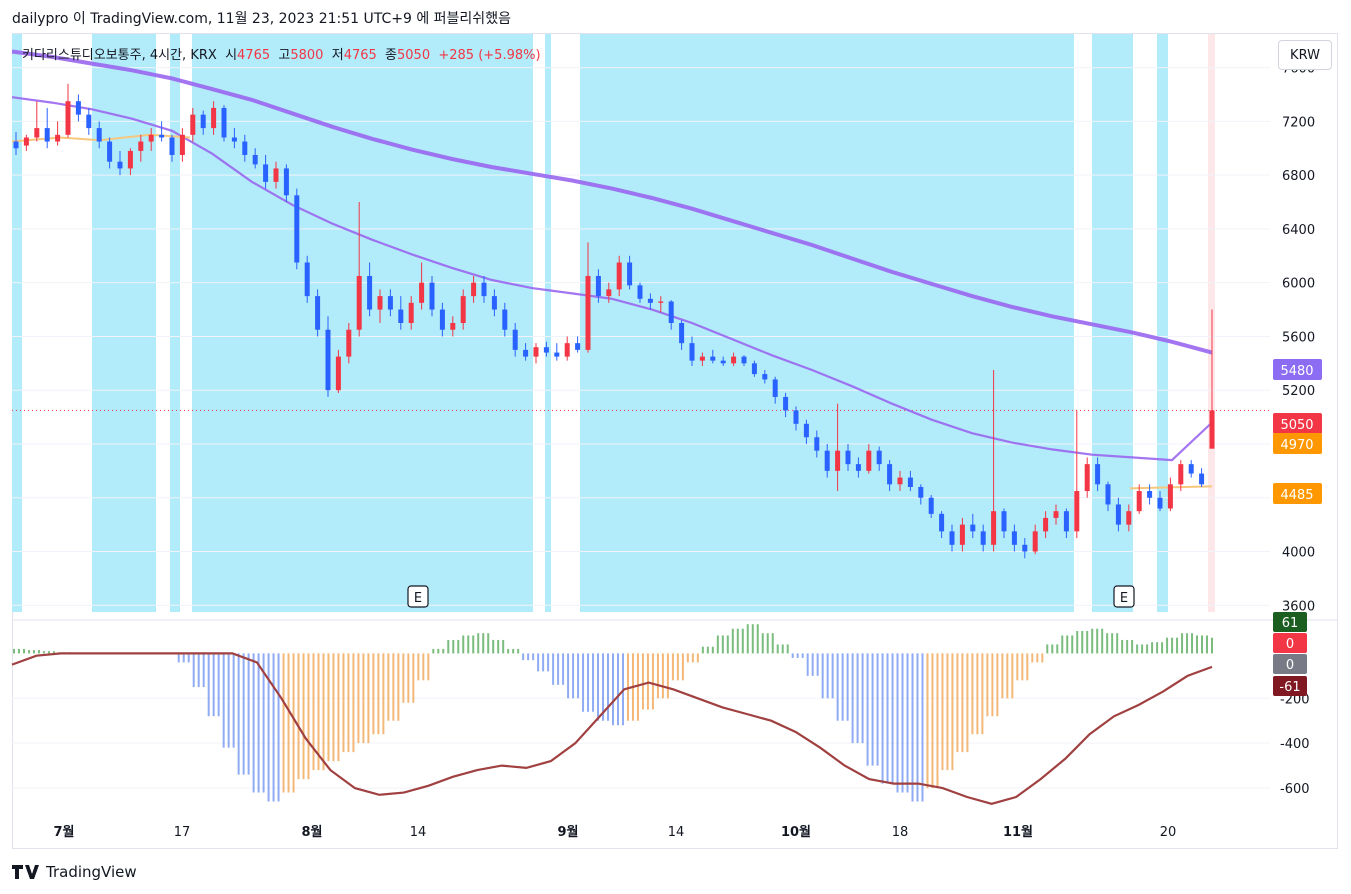 The image size is (1351, 894). Describe the element at coordinates (119, 55) in the screenshot. I see `symbol-name: 키다리스튜디오보통주, 4시간, KRX` at that location.